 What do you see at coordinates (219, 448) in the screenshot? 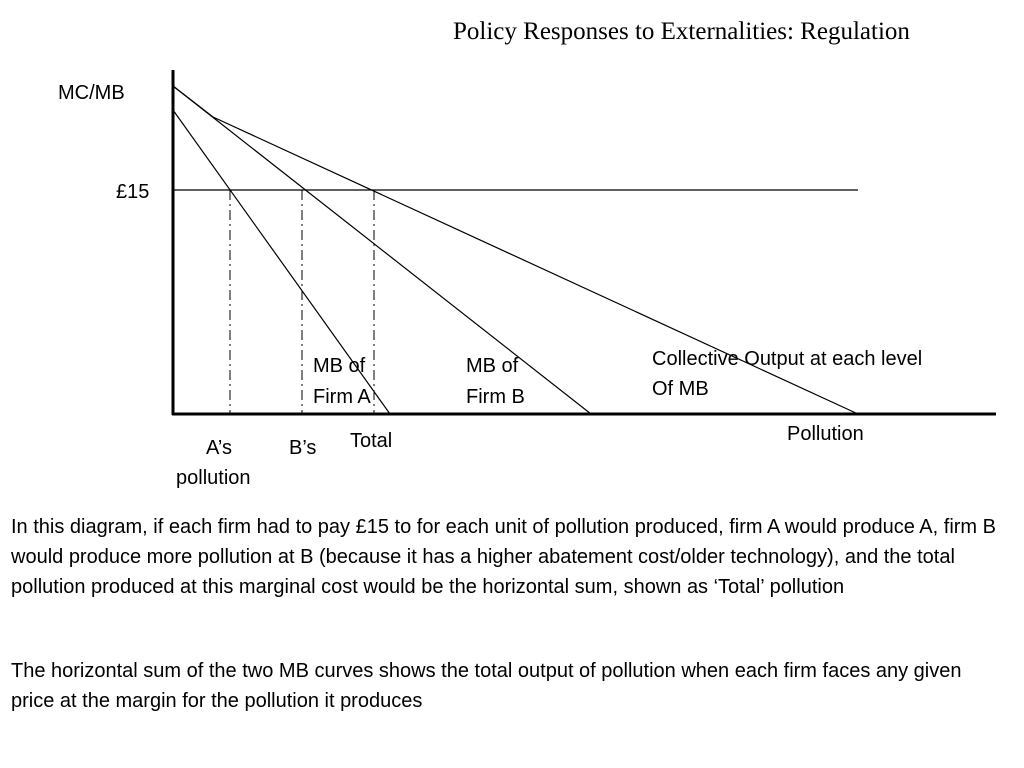
I see `marker-a-label-line1: A’s` at bounding box center [219, 448].